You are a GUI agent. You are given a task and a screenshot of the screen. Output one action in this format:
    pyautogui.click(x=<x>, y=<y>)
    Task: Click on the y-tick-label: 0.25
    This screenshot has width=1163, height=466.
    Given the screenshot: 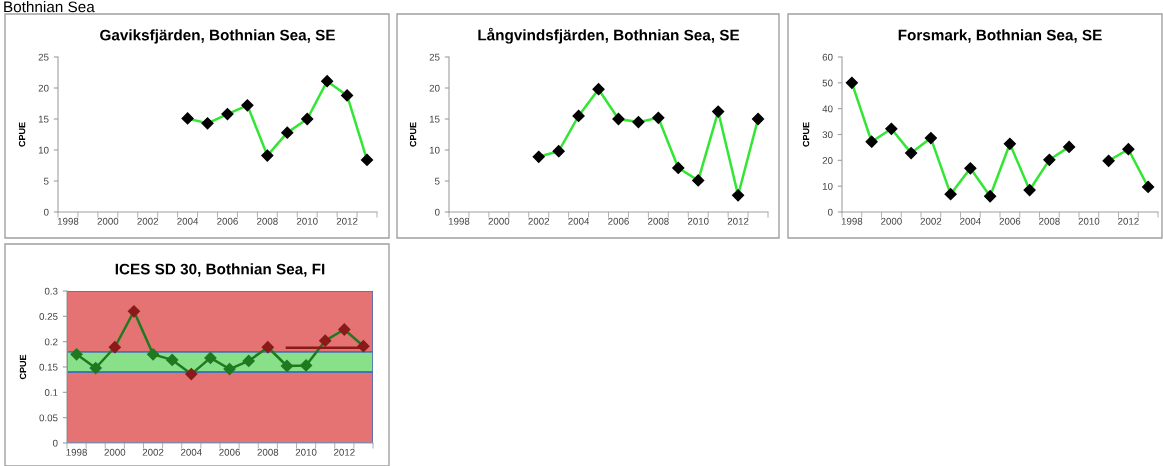 What is the action you would take?
    pyautogui.click(x=48, y=316)
    